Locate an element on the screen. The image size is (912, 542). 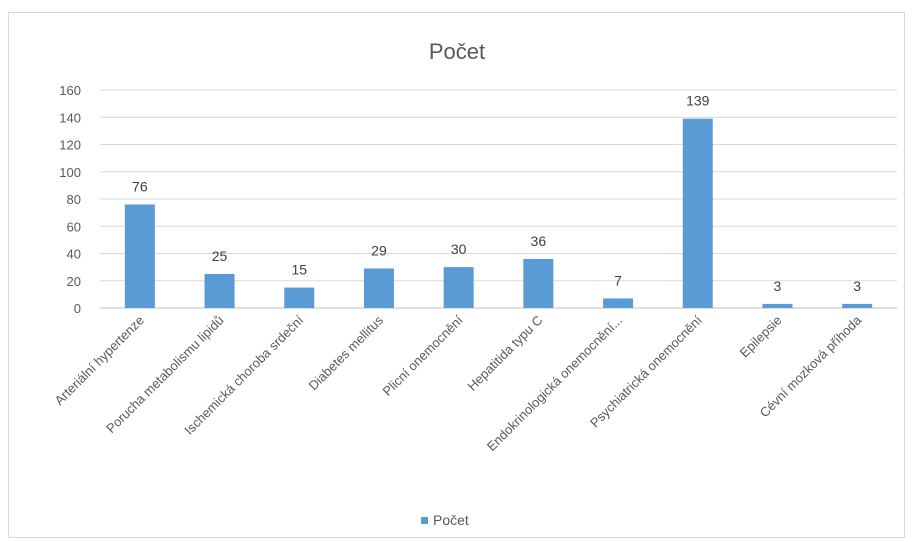
y-tick-label: 60 is located at coordinates (74, 226).